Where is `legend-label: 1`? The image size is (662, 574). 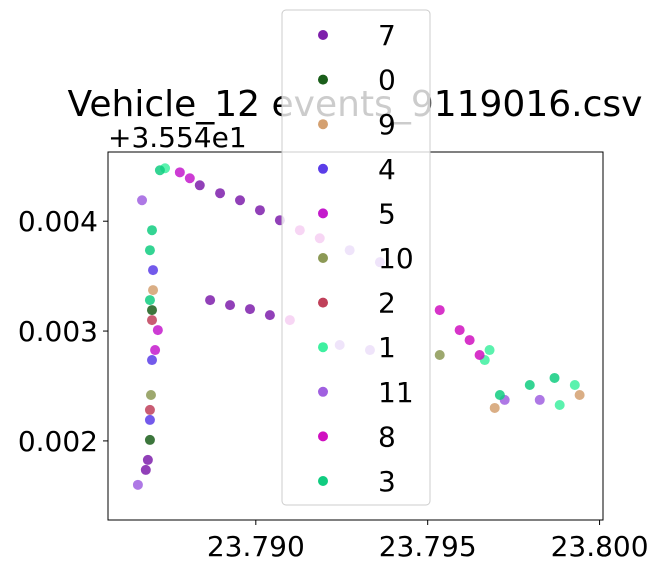 legend-label: 1 is located at coordinates (387, 347).